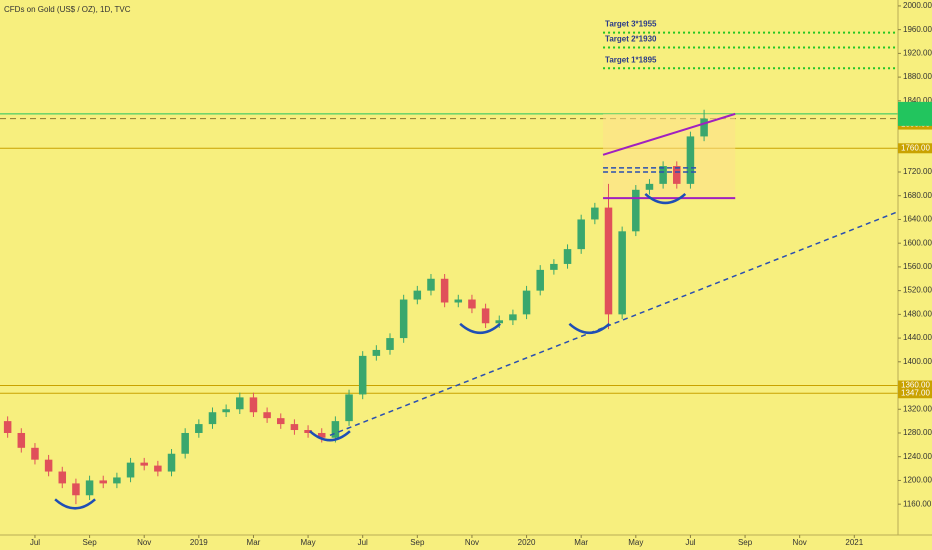  What do you see at coordinates (917, 361) in the screenshot?
I see `y-tick-label: 1400.00` at bounding box center [917, 361].